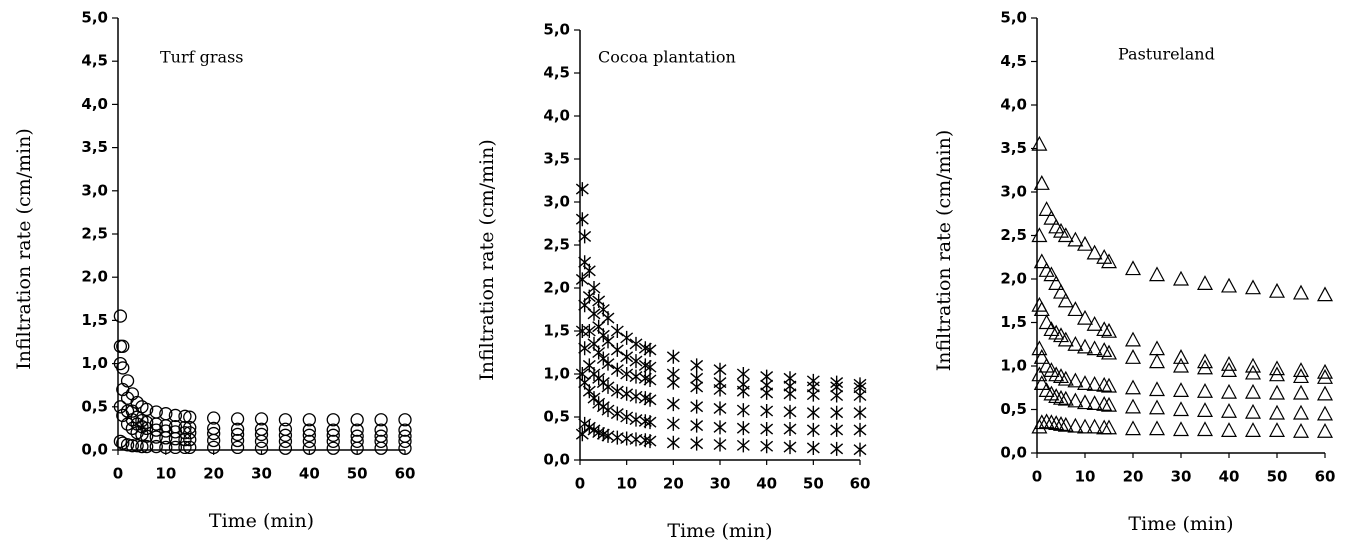 The height and width of the screenshot is (547, 1348). Describe the element at coordinates (487, 260) in the screenshot. I see `y-axis-label: Infiltration rate (cm/min)` at that location.